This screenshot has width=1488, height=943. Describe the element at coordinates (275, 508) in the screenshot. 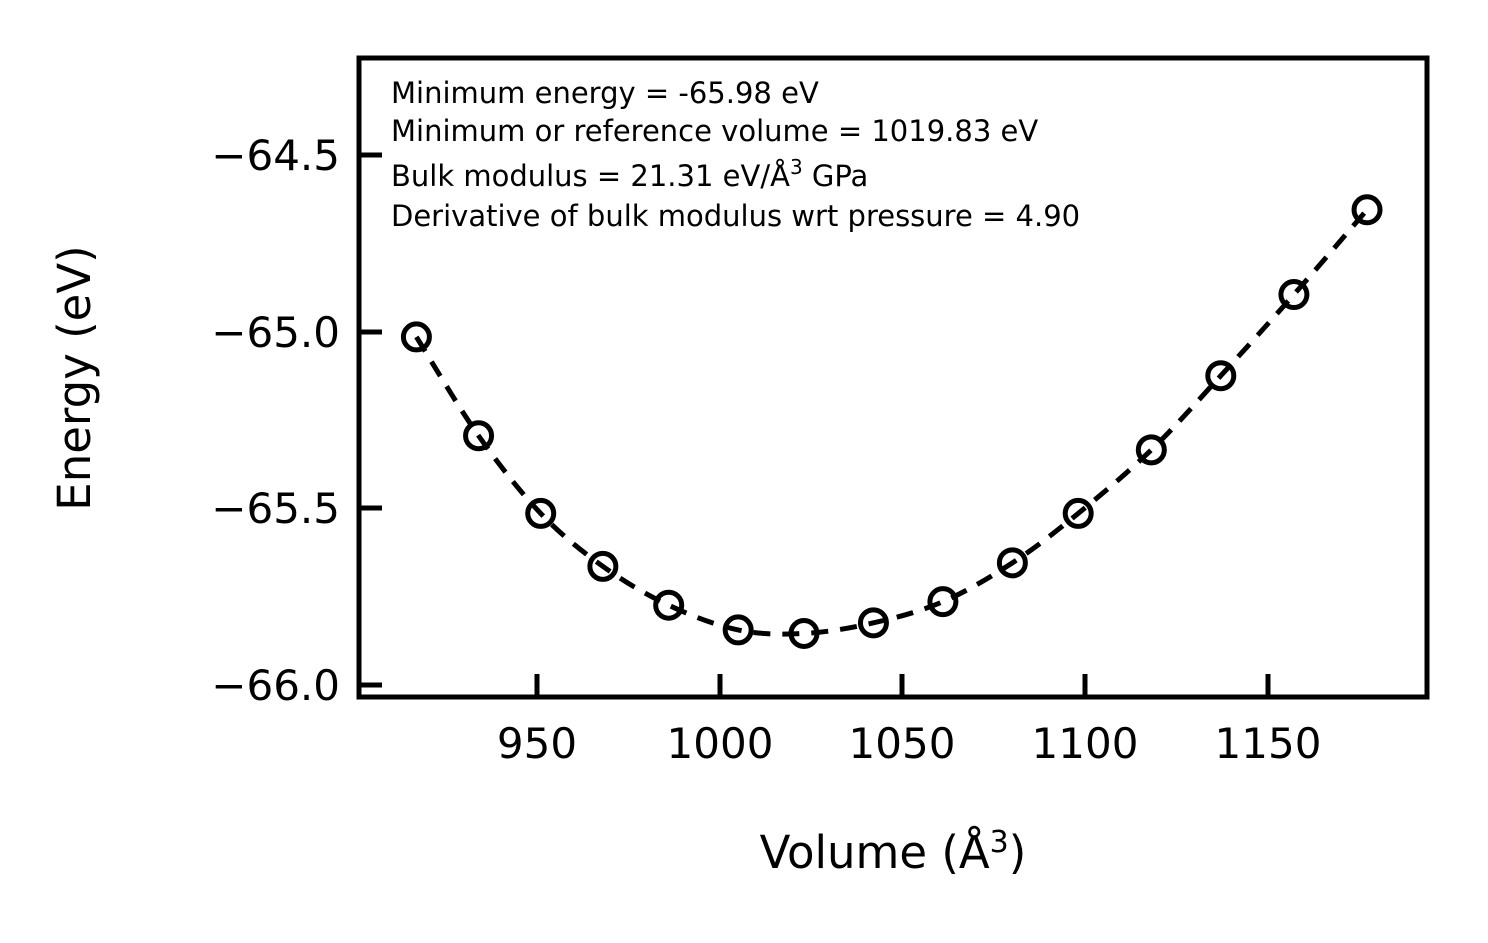

I see `y-tick-label-2: −65.5` at that location.